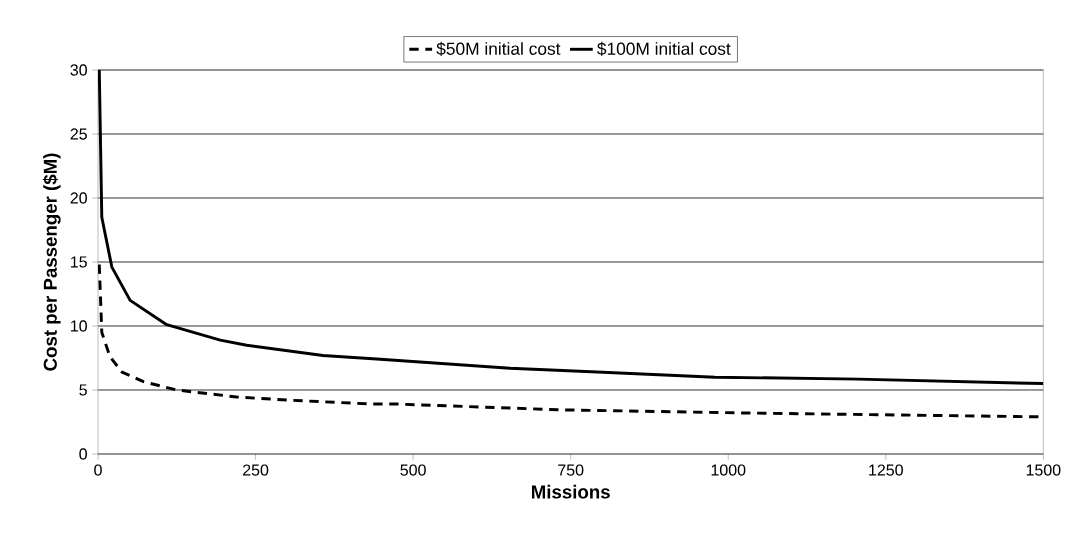 This screenshot has height=542, width=1072. Describe the element at coordinates (78, 134) in the screenshot. I see `y-tick-label: 25` at that location.